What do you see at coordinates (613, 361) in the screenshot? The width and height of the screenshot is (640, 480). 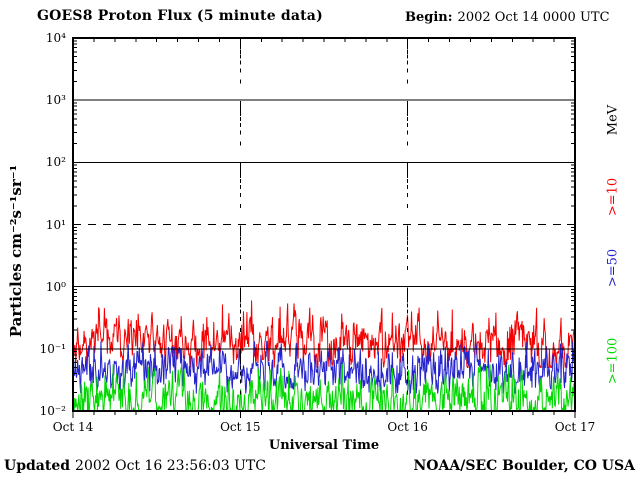 I see `legend-ge100-label: >=100` at bounding box center [613, 361].